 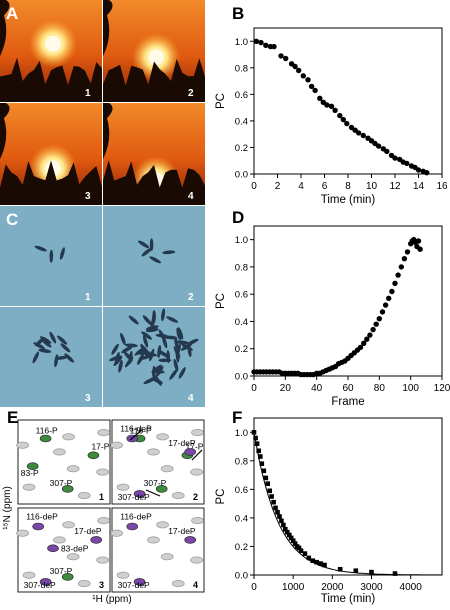 What do you see at coordinates (154, 182) in the screenshot?
I see `treeline` at bounding box center [154, 182].